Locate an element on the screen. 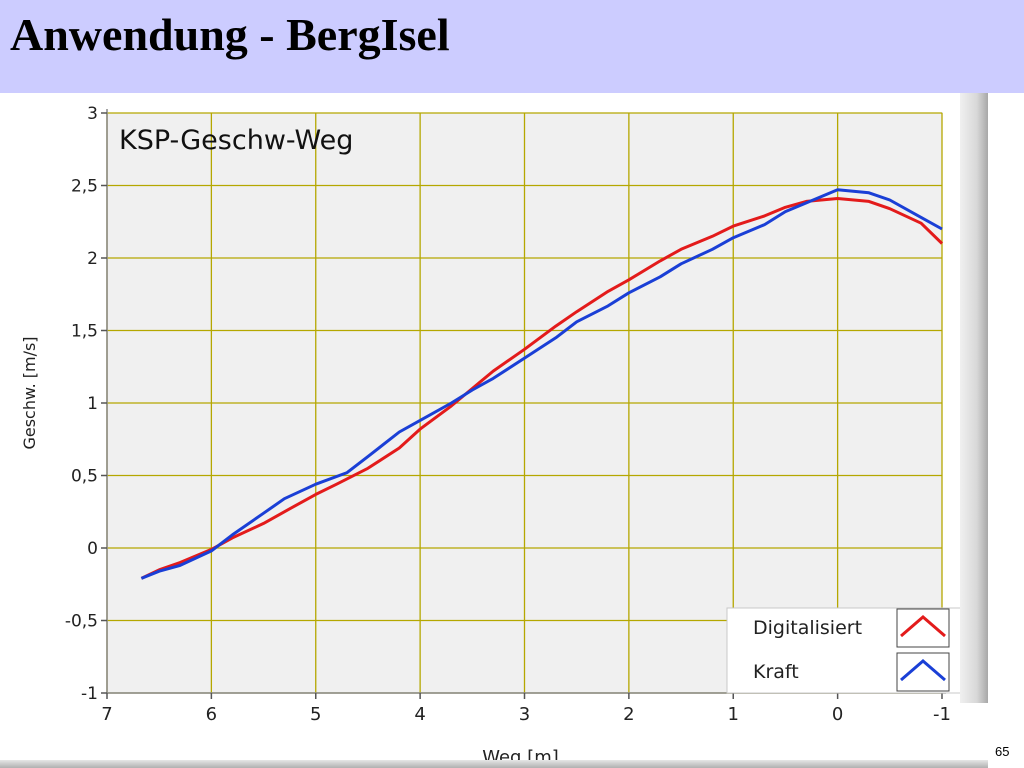 This screenshot has height=768, width=1024. legend-swatch-digitalisiert is located at coordinates (923, 626).